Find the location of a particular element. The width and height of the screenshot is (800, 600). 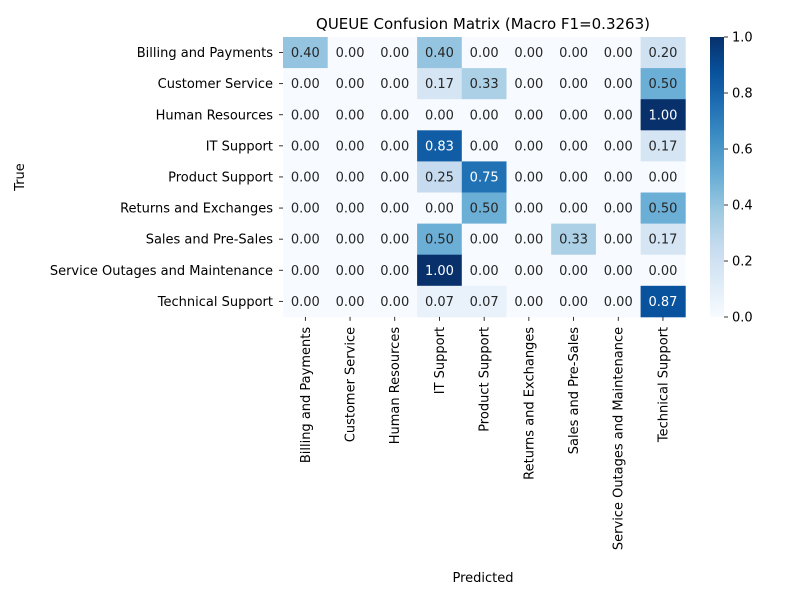

cell-value-label: 0.40 is located at coordinates (305, 53).